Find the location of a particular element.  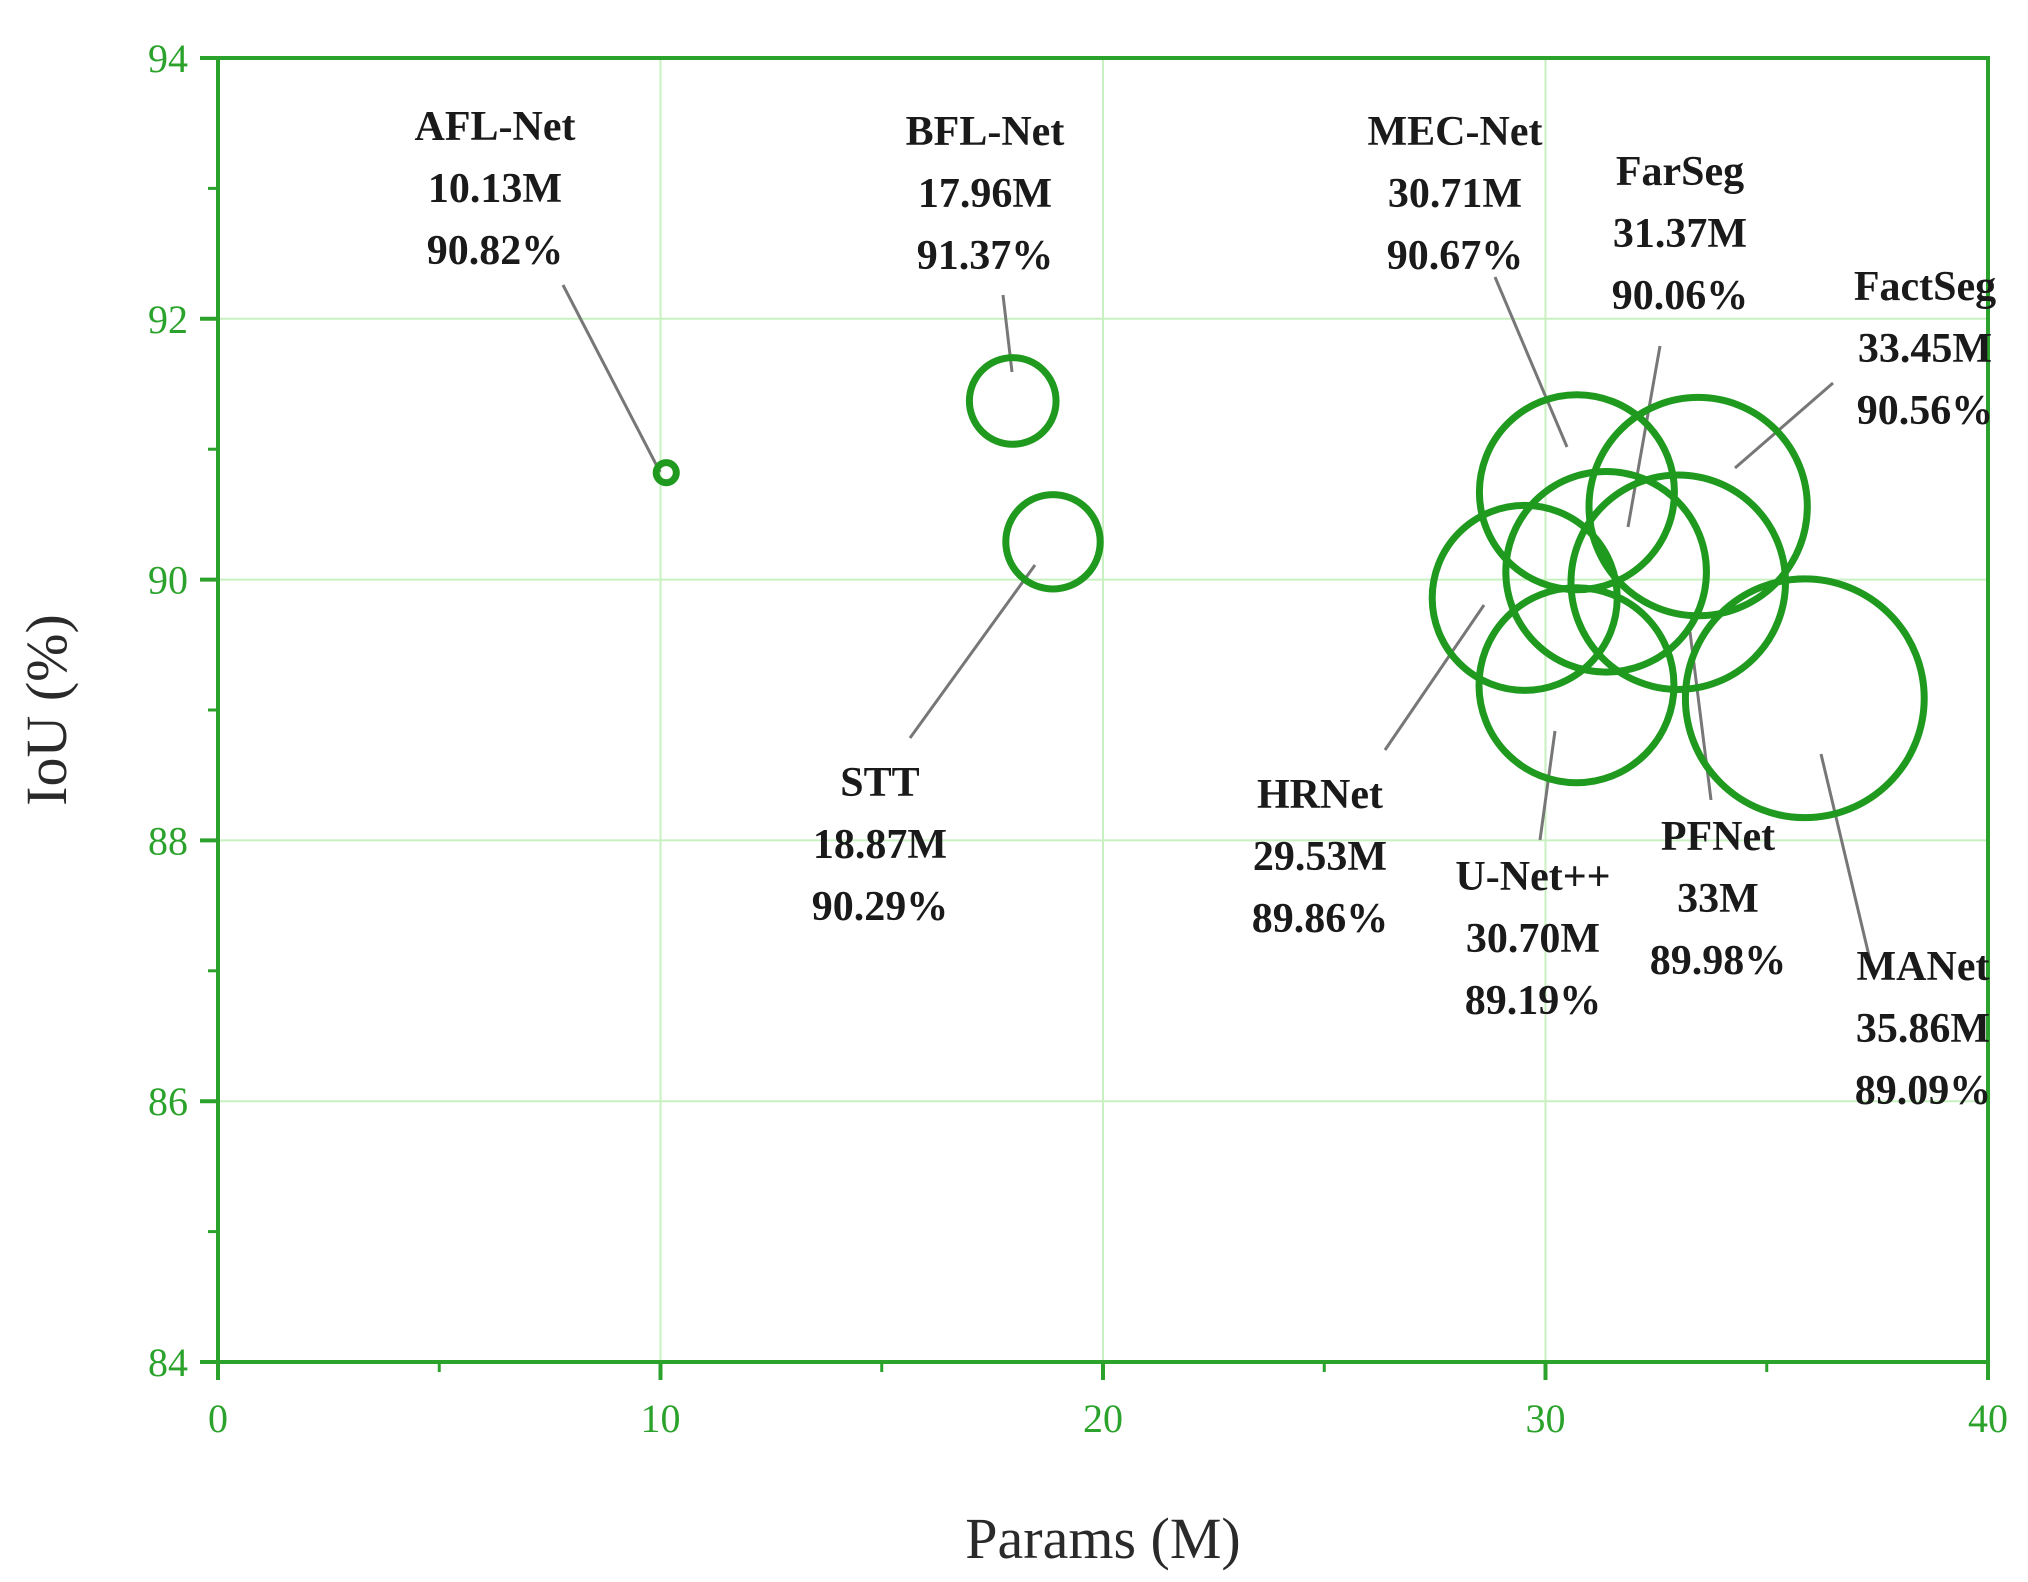

leader-line-hrnet is located at coordinates (1434, 677).